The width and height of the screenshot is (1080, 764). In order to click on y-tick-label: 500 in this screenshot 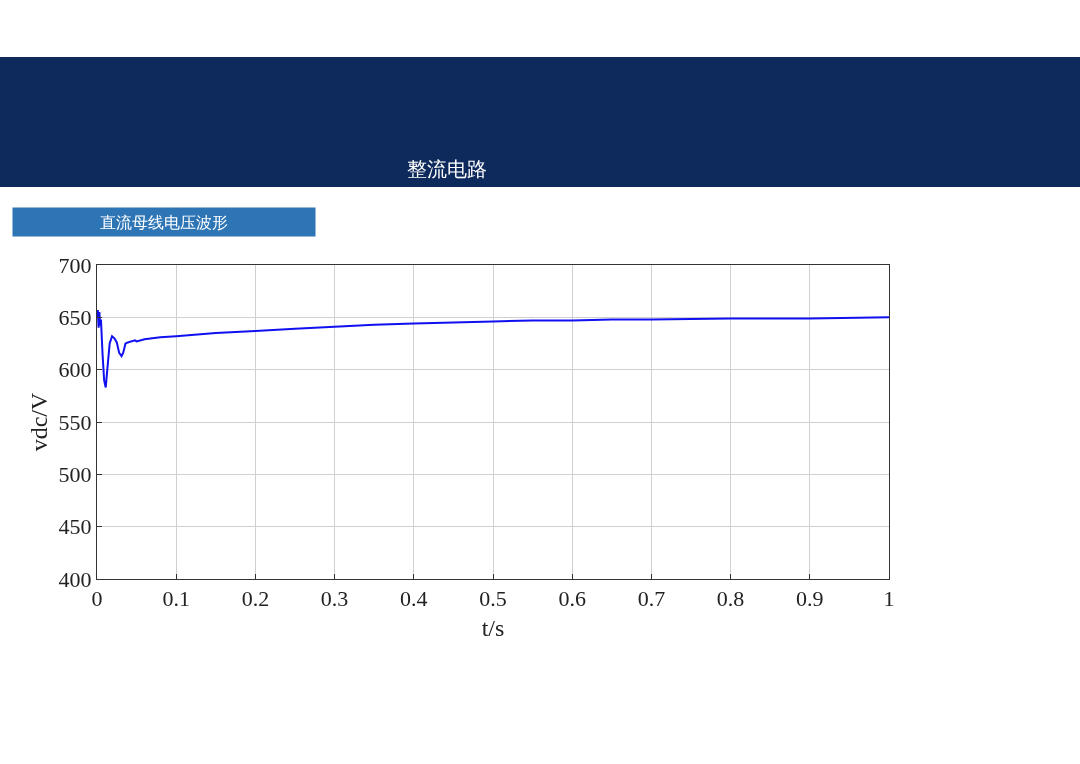, I will do `click(75, 475)`.